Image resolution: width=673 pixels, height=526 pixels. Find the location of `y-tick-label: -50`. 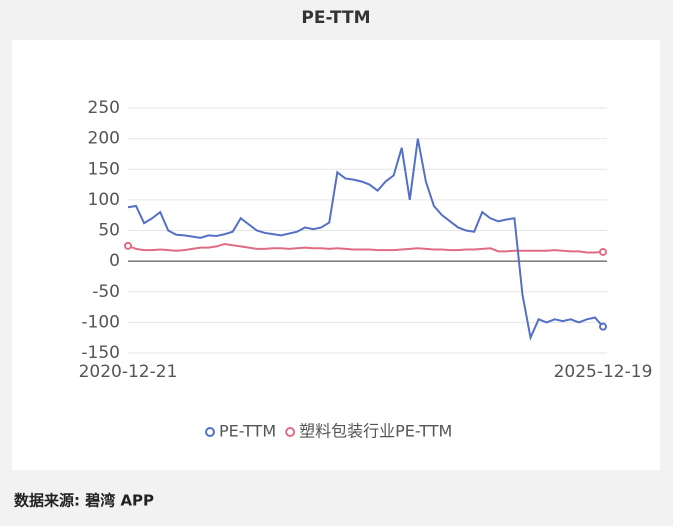

y-tick-label: -50 is located at coordinates (106, 292).